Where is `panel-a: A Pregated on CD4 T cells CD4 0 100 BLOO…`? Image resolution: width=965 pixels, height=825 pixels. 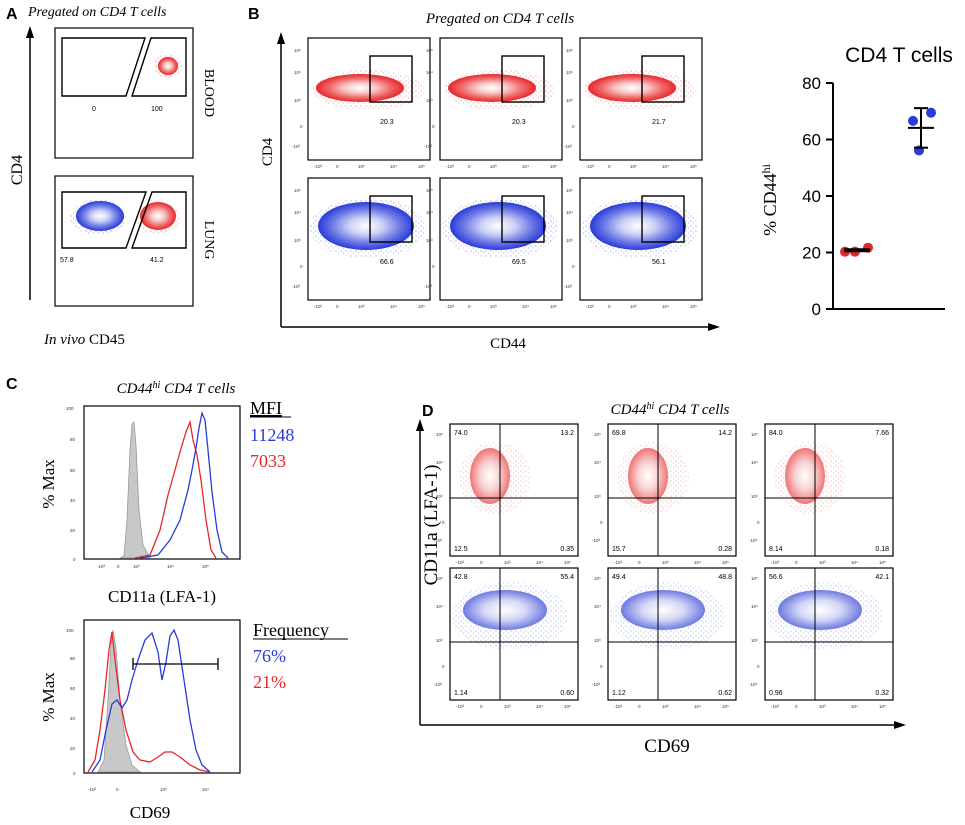 panel-a: A Pregated on CD4 T cells CD4 0 100 BLOO… is located at coordinates (111, 176).